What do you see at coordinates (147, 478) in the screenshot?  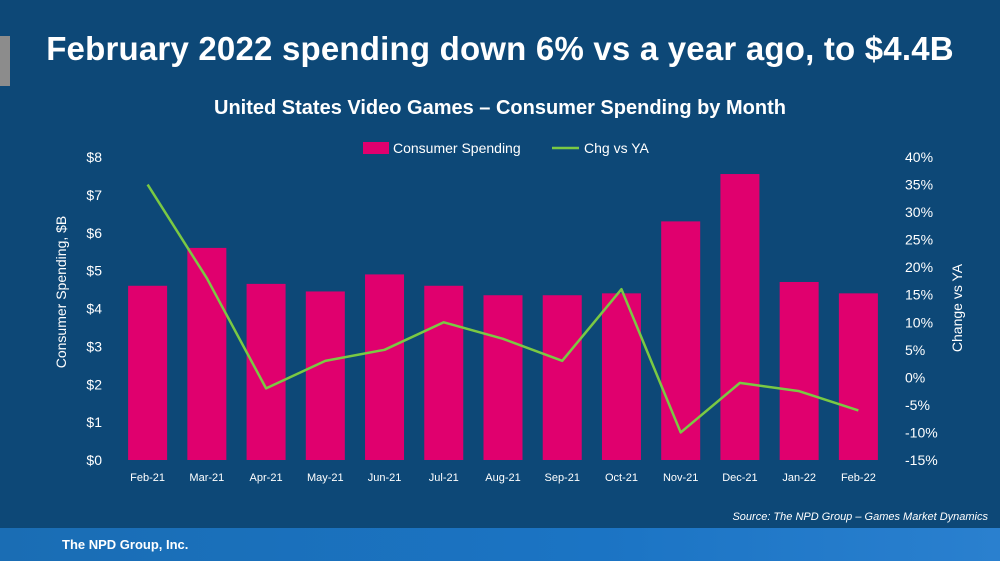 I see `x-tick: Feb-21` at bounding box center [147, 478].